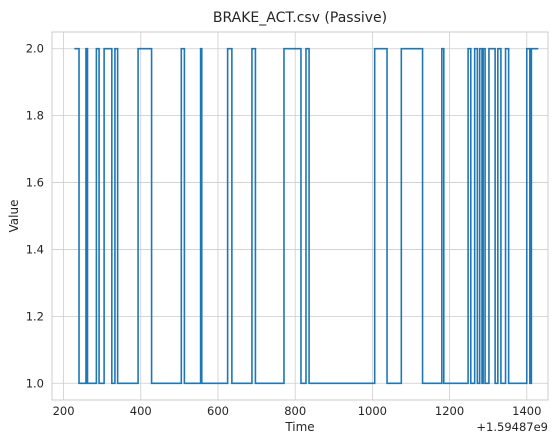 The width and height of the screenshot is (557, 444). What do you see at coordinates (35, 183) in the screenshot?
I see `y-tick-label: 1.6` at bounding box center [35, 183].